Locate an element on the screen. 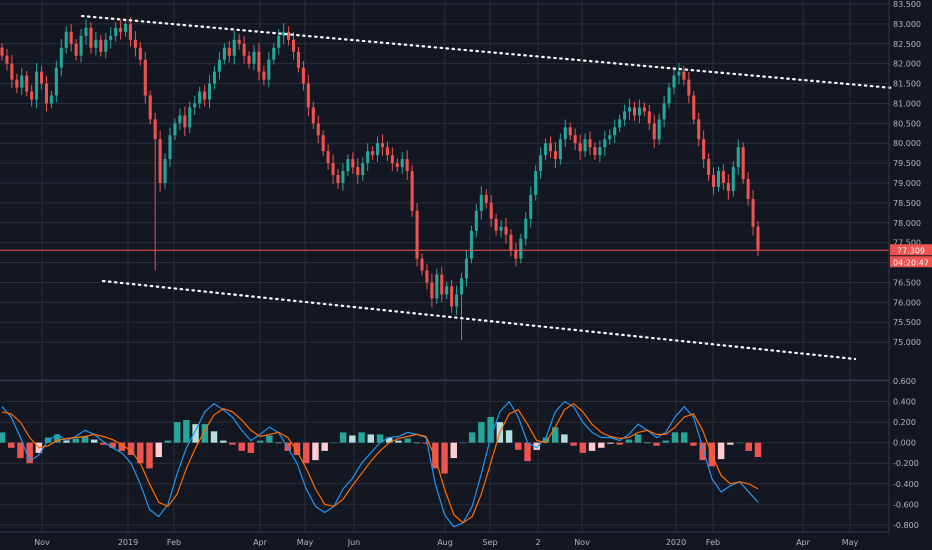  time-tick-label: 2 is located at coordinates (537, 542).